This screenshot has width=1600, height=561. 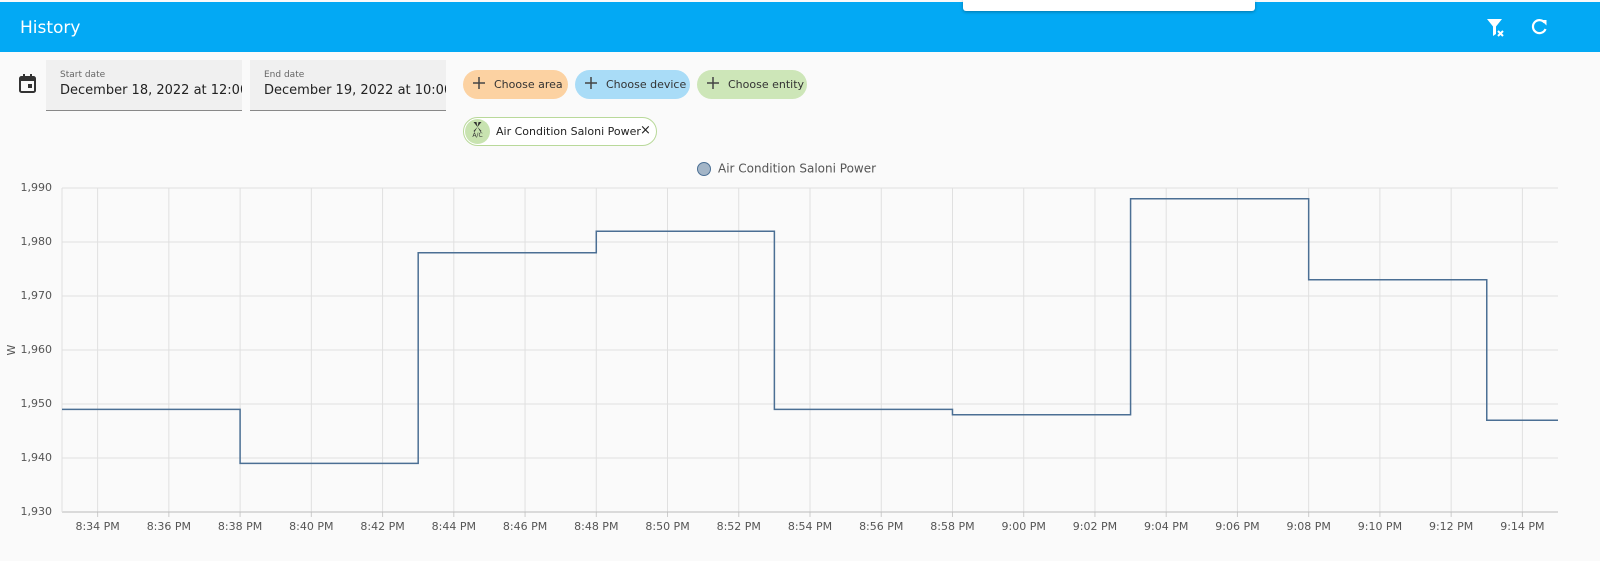 I want to click on y-tick-label: 1,970, so click(x=37, y=295).